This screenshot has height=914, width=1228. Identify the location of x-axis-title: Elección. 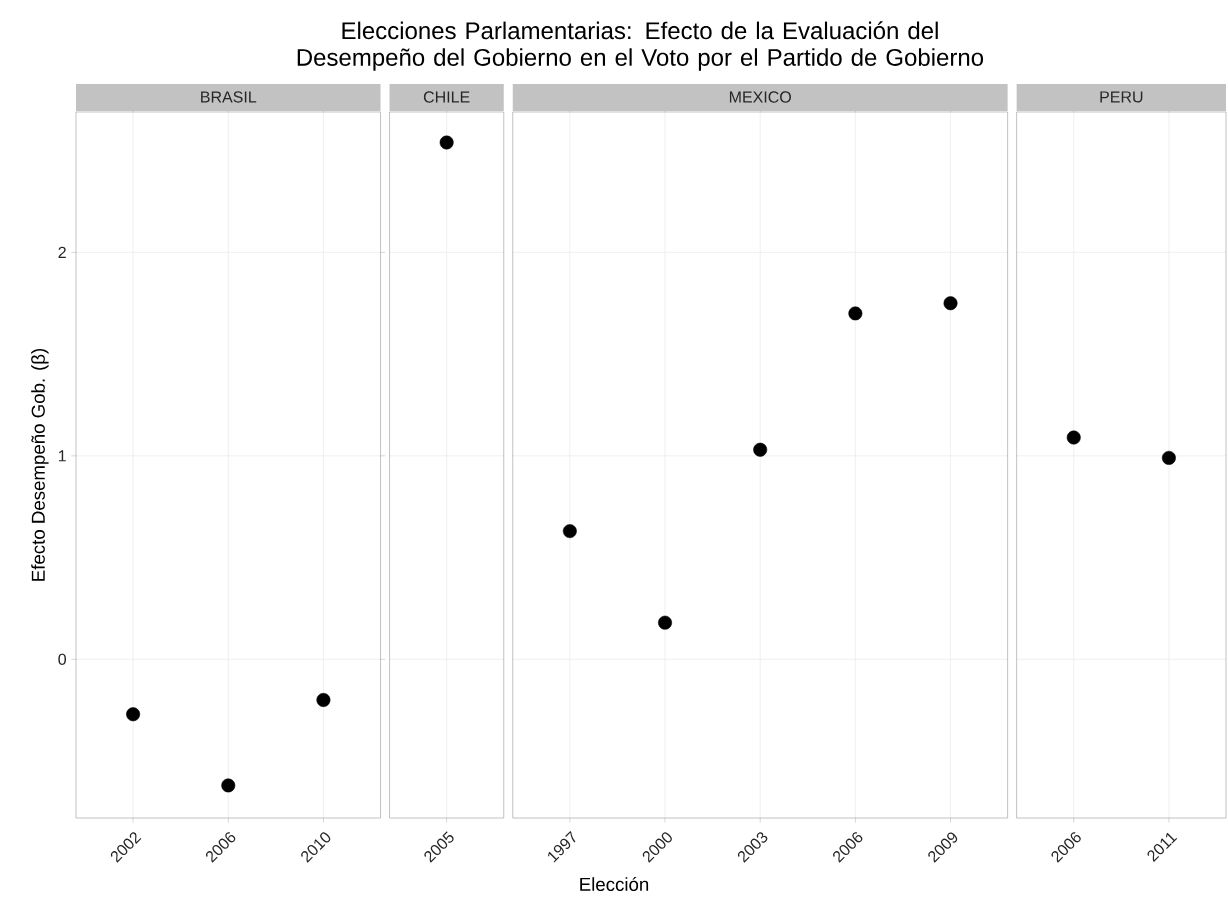
(614, 884).